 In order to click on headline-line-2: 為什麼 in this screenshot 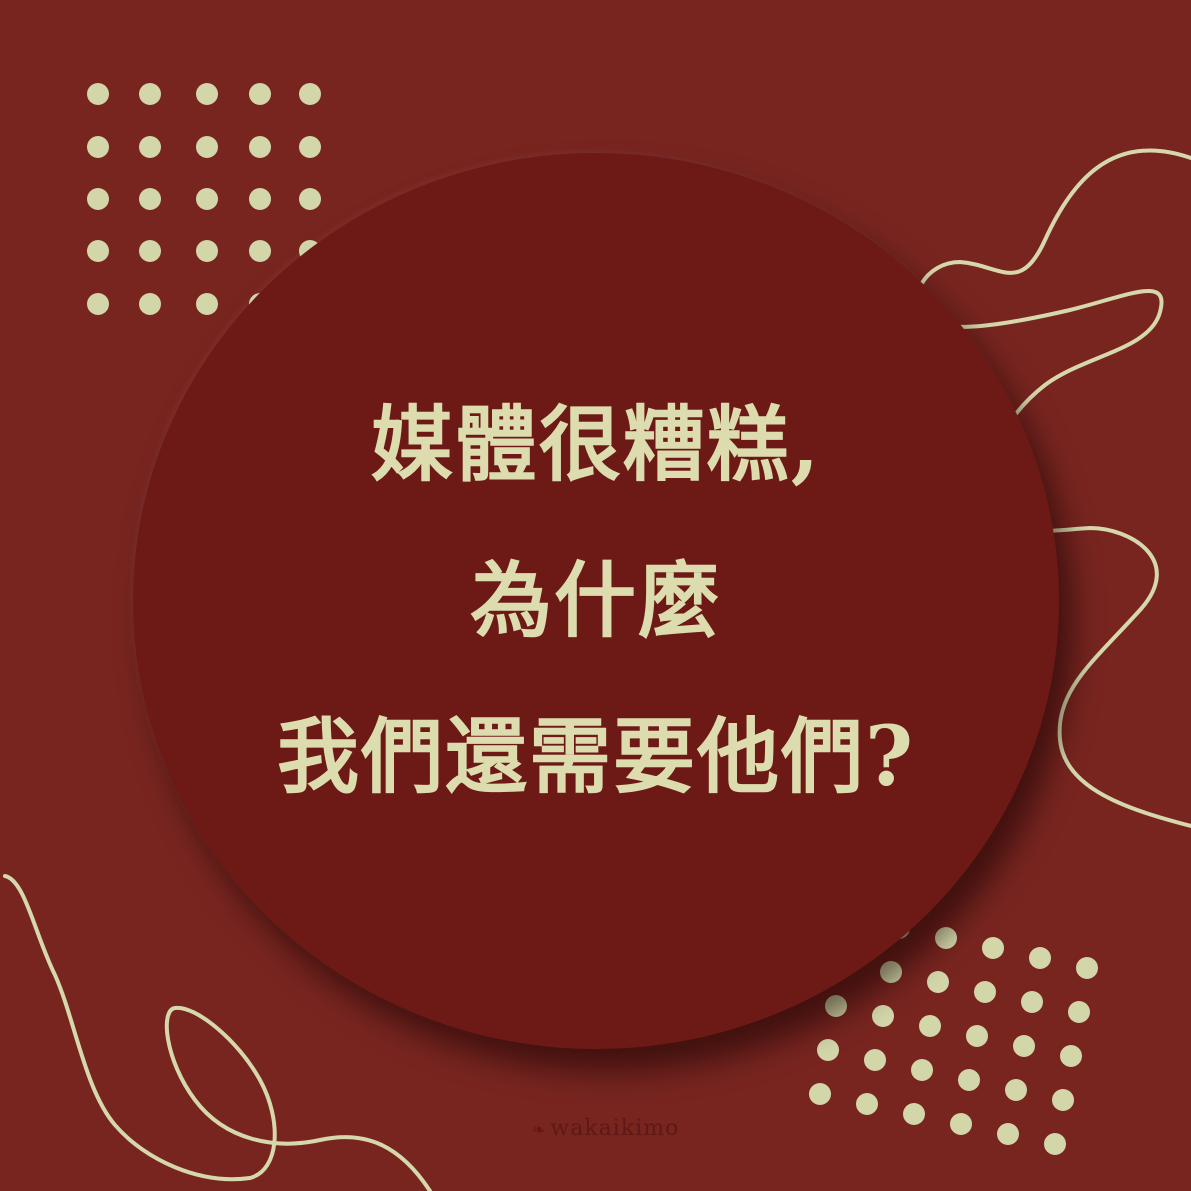, I will do `click(595, 601)`.